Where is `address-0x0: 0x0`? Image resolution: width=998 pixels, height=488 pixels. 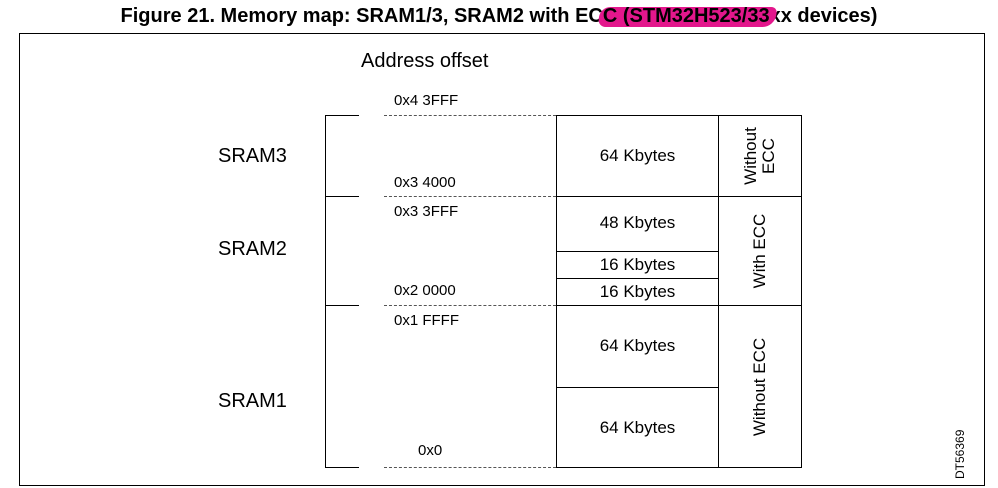
address-0x0: 0x0 is located at coordinates (430, 450).